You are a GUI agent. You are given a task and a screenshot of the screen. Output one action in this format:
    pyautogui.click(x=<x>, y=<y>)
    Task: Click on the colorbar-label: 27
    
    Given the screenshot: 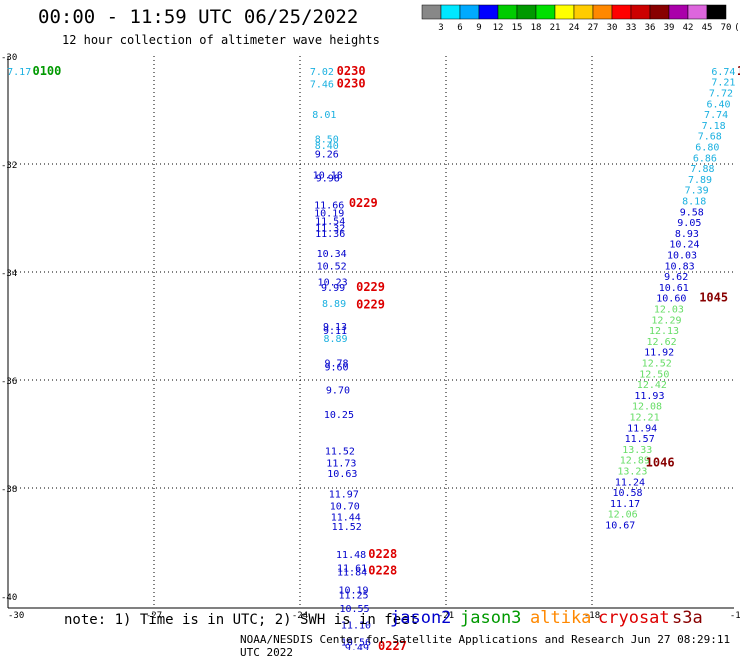 What is the action you would take?
    pyautogui.click(x=593, y=28)
    